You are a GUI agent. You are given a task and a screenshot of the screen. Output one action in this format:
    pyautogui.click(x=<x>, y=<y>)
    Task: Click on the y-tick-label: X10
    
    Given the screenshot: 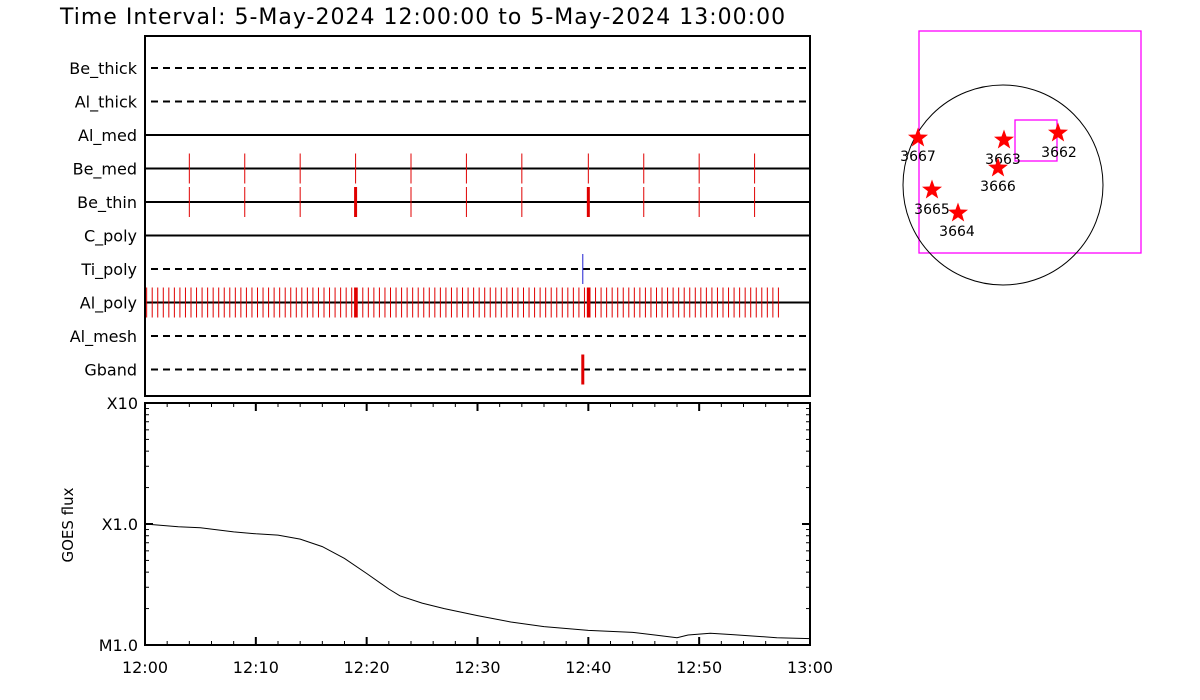 What is the action you would take?
    pyautogui.click(x=122, y=403)
    